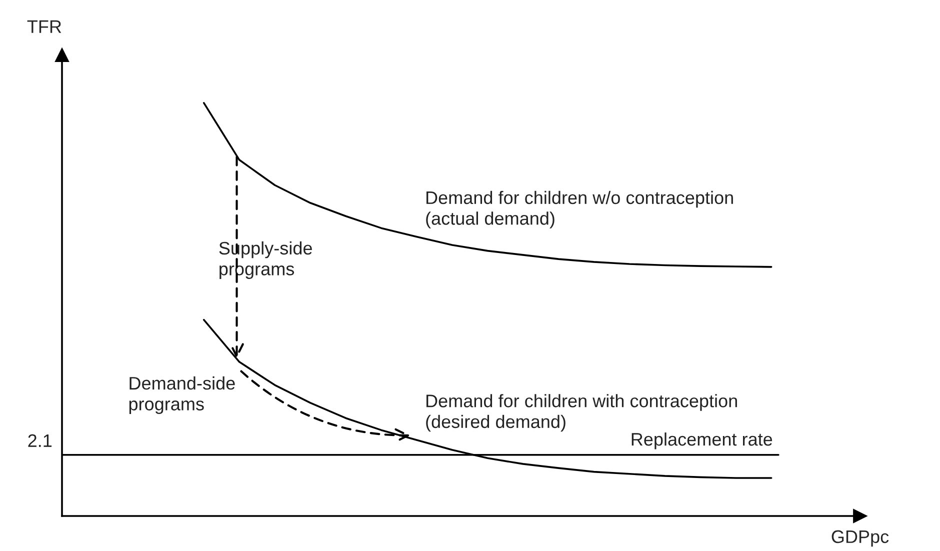 This screenshot has width=940, height=551. What do you see at coordinates (265, 260) in the screenshot?
I see `annotation: Supply-side programs` at bounding box center [265, 260].